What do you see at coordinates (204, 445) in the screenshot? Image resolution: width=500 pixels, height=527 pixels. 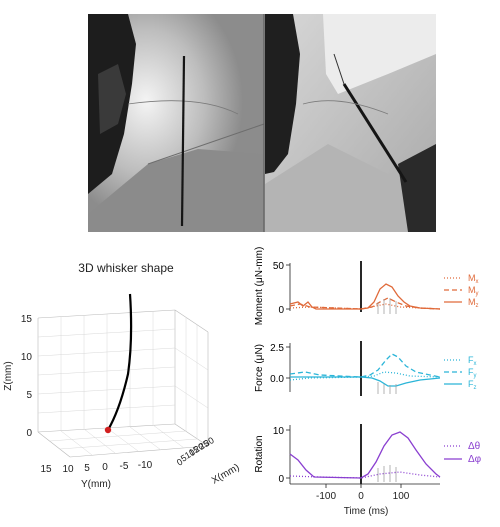 I see `x-tick: 25` at bounding box center [204, 445].